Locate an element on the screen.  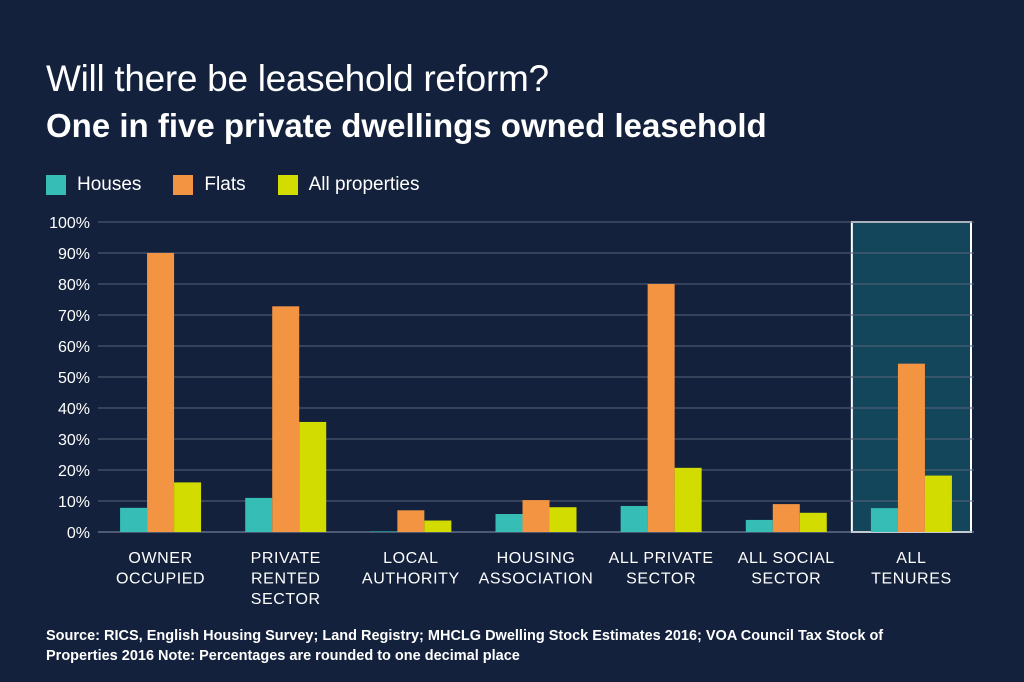
x-category-label: LOCAL is located at coordinates (410, 558).